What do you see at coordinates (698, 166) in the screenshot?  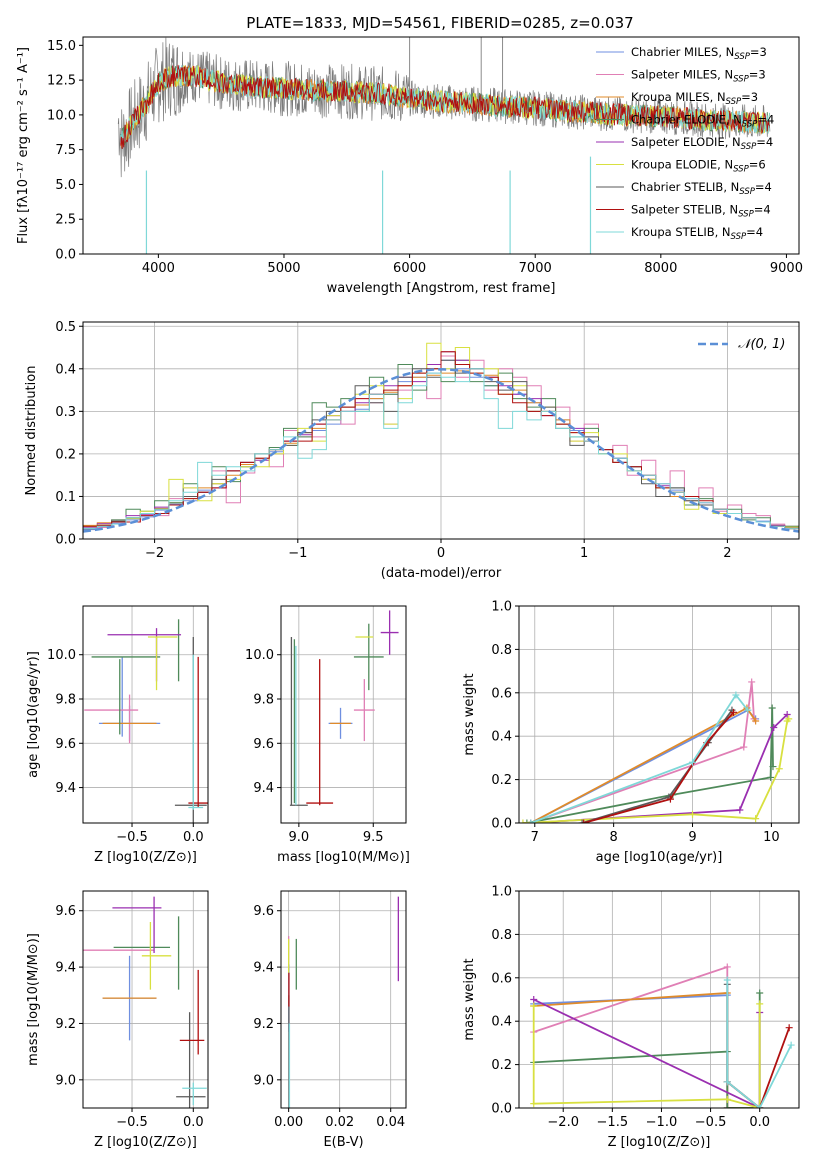 I see `legend-label: Kroupa ELODIE, NSSP=6` at bounding box center [698, 166].